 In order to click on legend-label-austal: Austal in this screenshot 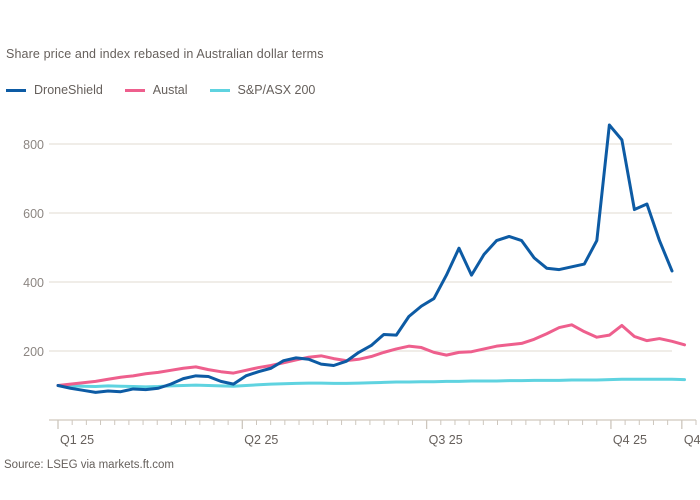, I will do `click(170, 90)`.